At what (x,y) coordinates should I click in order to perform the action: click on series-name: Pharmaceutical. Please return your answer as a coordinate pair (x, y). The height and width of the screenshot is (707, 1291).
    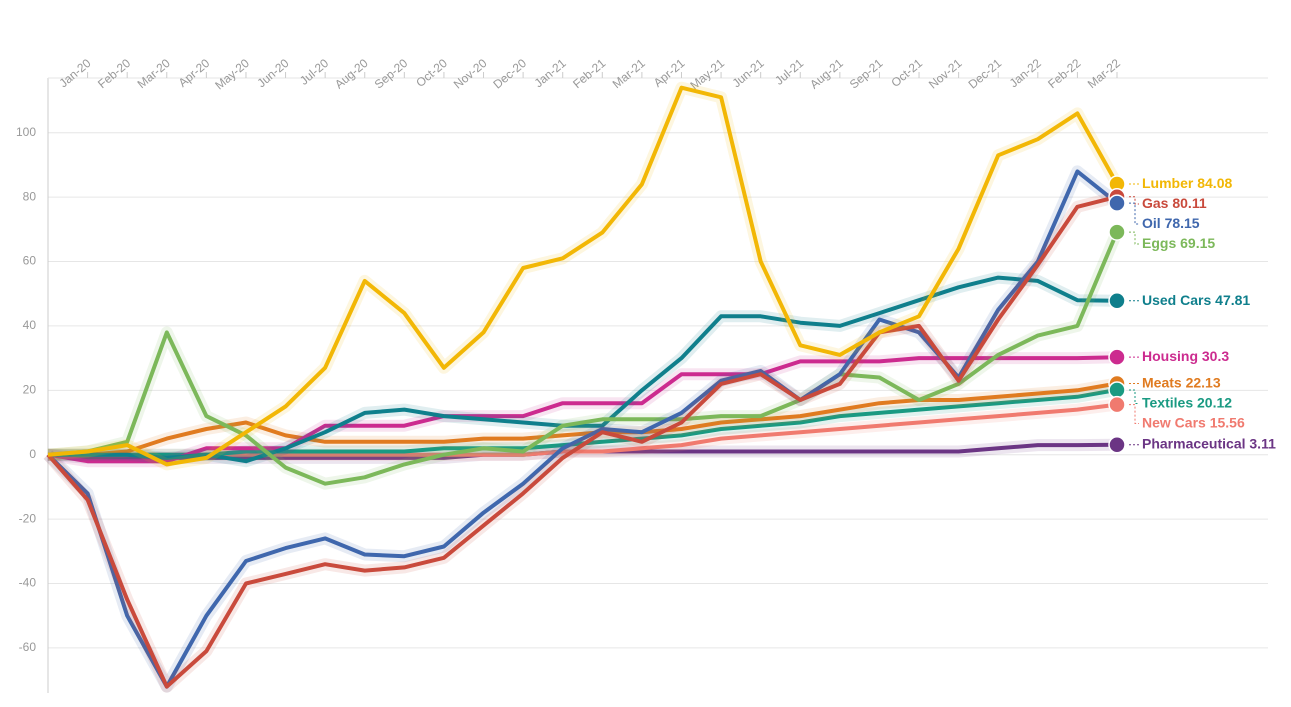
    Looking at the image, I should click on (1194, 443).